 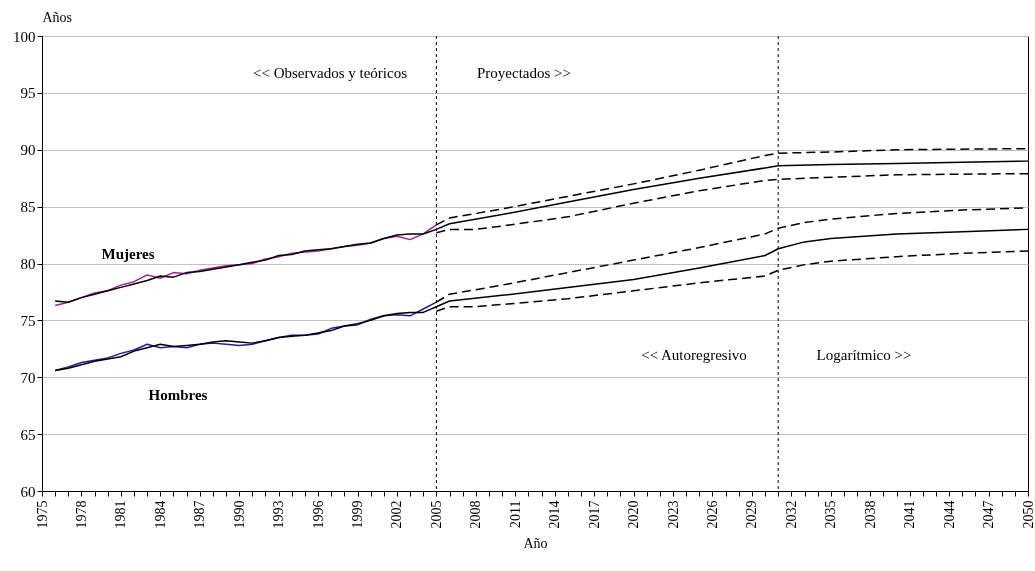 What do you see at coordinates (673, 514) in the screenshot?
I see `x-tick-label: 2023` at bounding box center [673, 514].